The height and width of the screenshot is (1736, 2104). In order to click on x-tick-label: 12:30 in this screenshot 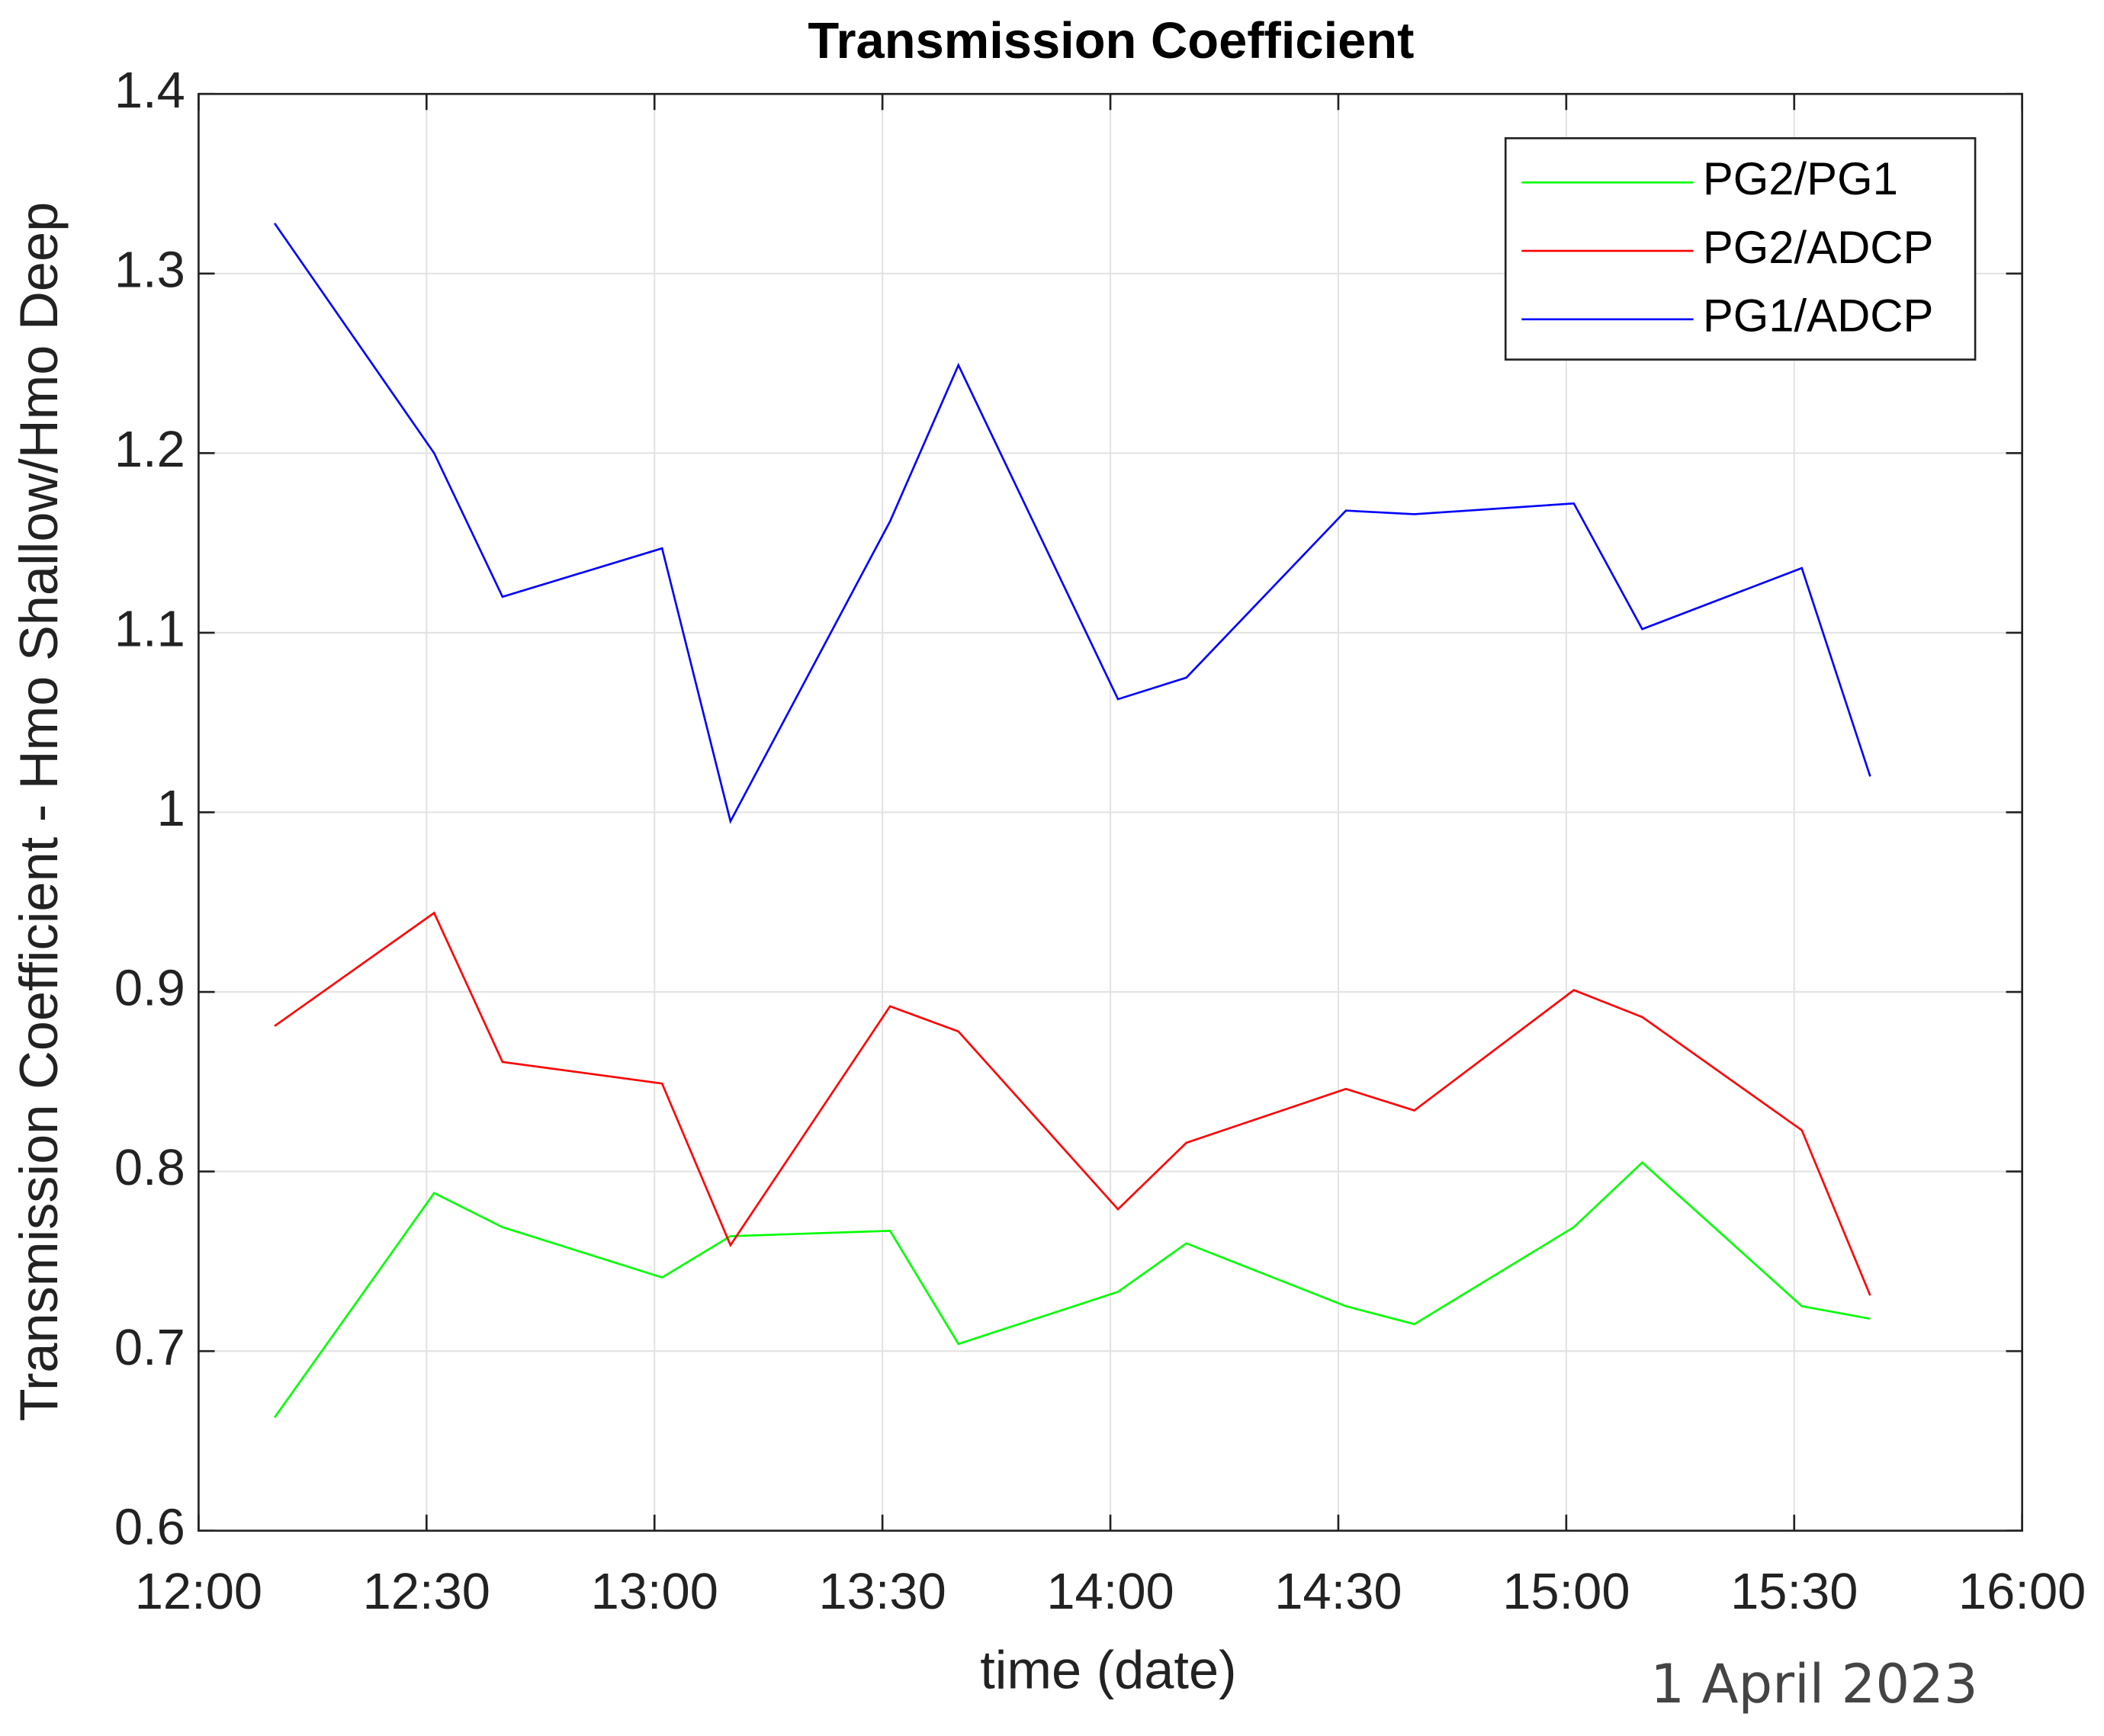, I will do `click(426, 1592)`.